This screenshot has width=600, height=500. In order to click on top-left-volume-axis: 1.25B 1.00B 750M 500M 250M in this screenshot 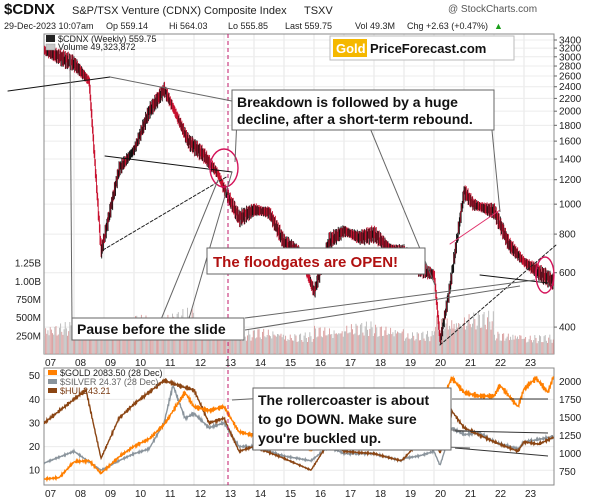, I will do `click(28, 301)`.